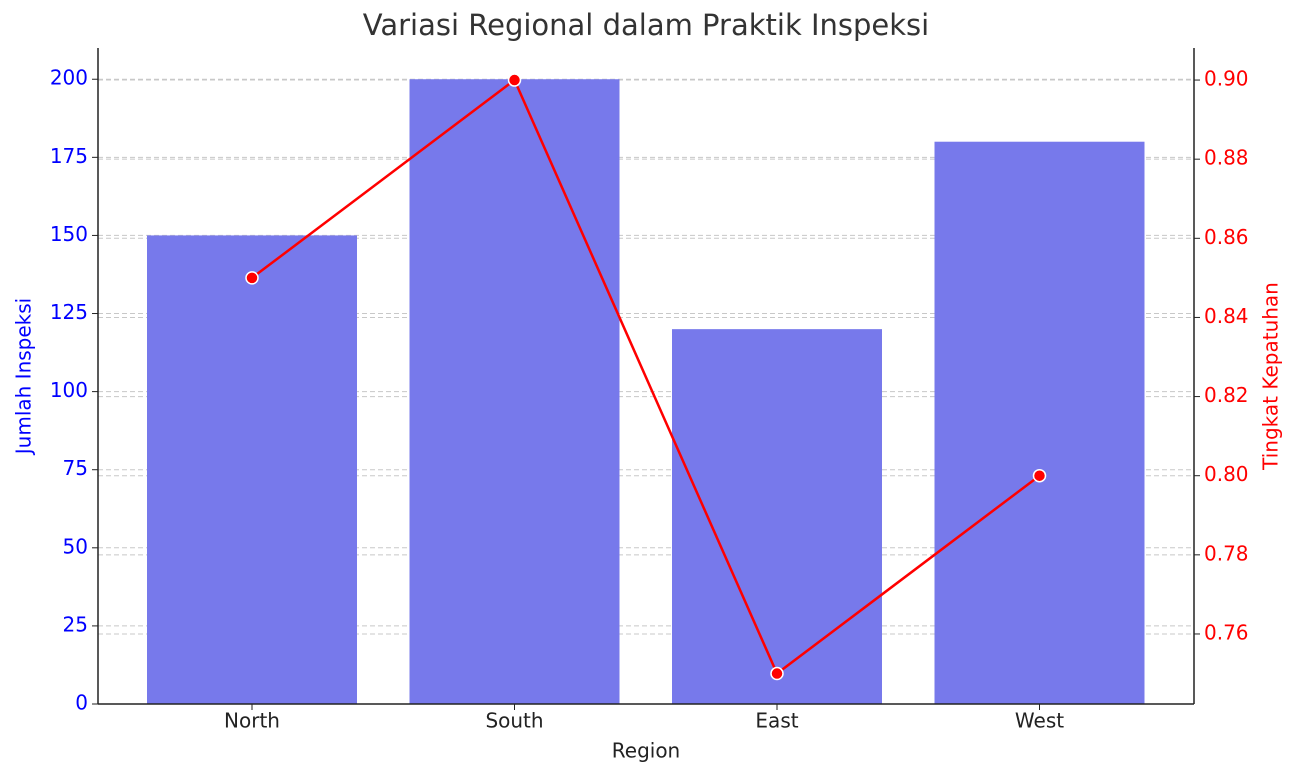 The width and height of the screenshot is (1299, 779). What do you see at coordinates (646, 25) in the screenshot?
I see `chart-title: Variasi Regional dalam Praktik Inspeksi` at bounding box center [646, 25].